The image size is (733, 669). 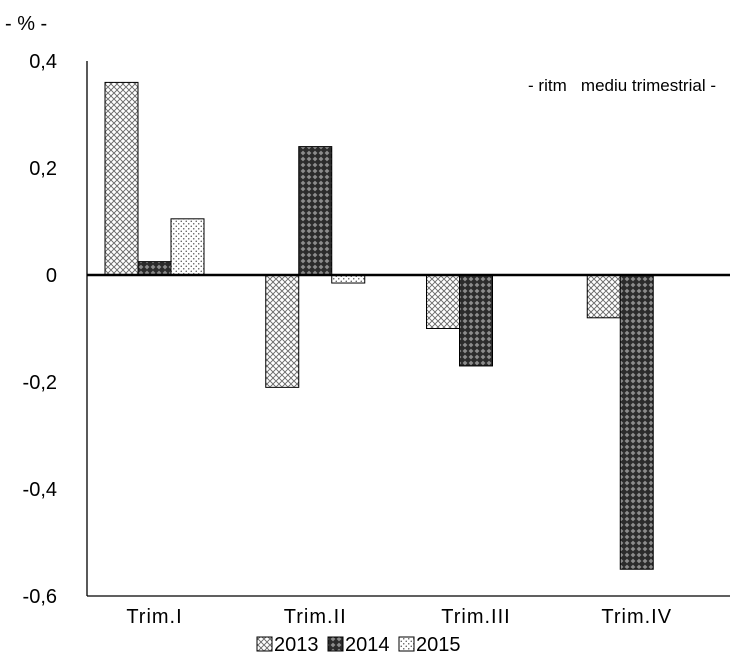 What do you see at coordinates (622, 85) in the screenshot?
I see `chart-annotation: - ritm mediu trimestrial -` at bounding box center [622, 85].